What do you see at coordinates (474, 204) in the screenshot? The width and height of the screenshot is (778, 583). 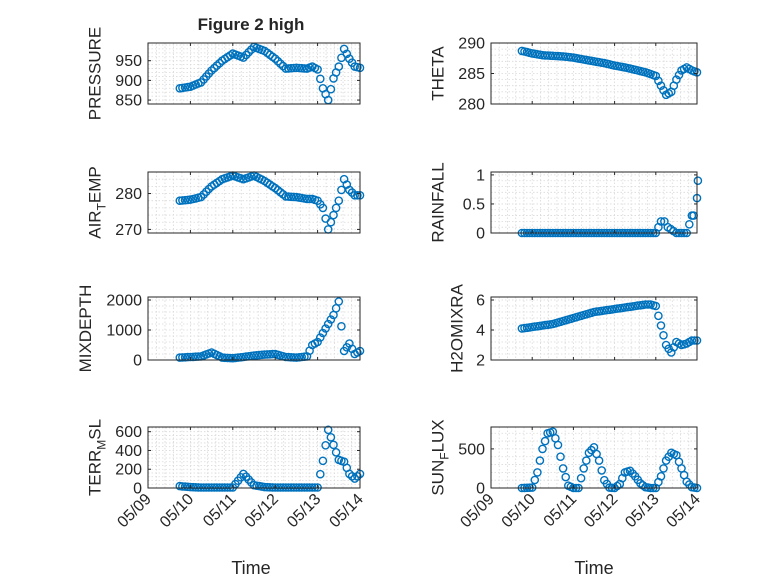 I see `y-tick-label: 0.5` at bounding box center [474, 204].